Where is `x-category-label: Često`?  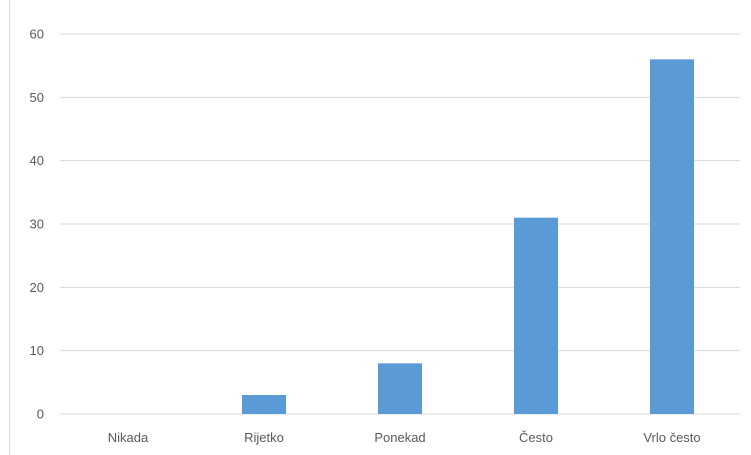 x-category-label: Često is located at coordinates (536, 437).